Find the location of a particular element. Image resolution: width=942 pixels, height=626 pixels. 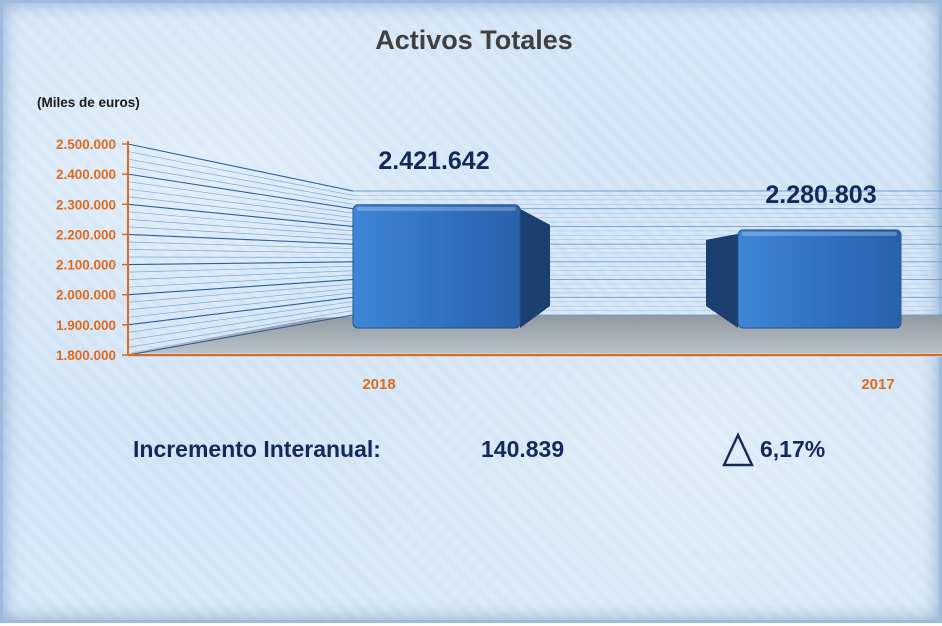

triangle-up-icon is located at coordinates (738, 450).